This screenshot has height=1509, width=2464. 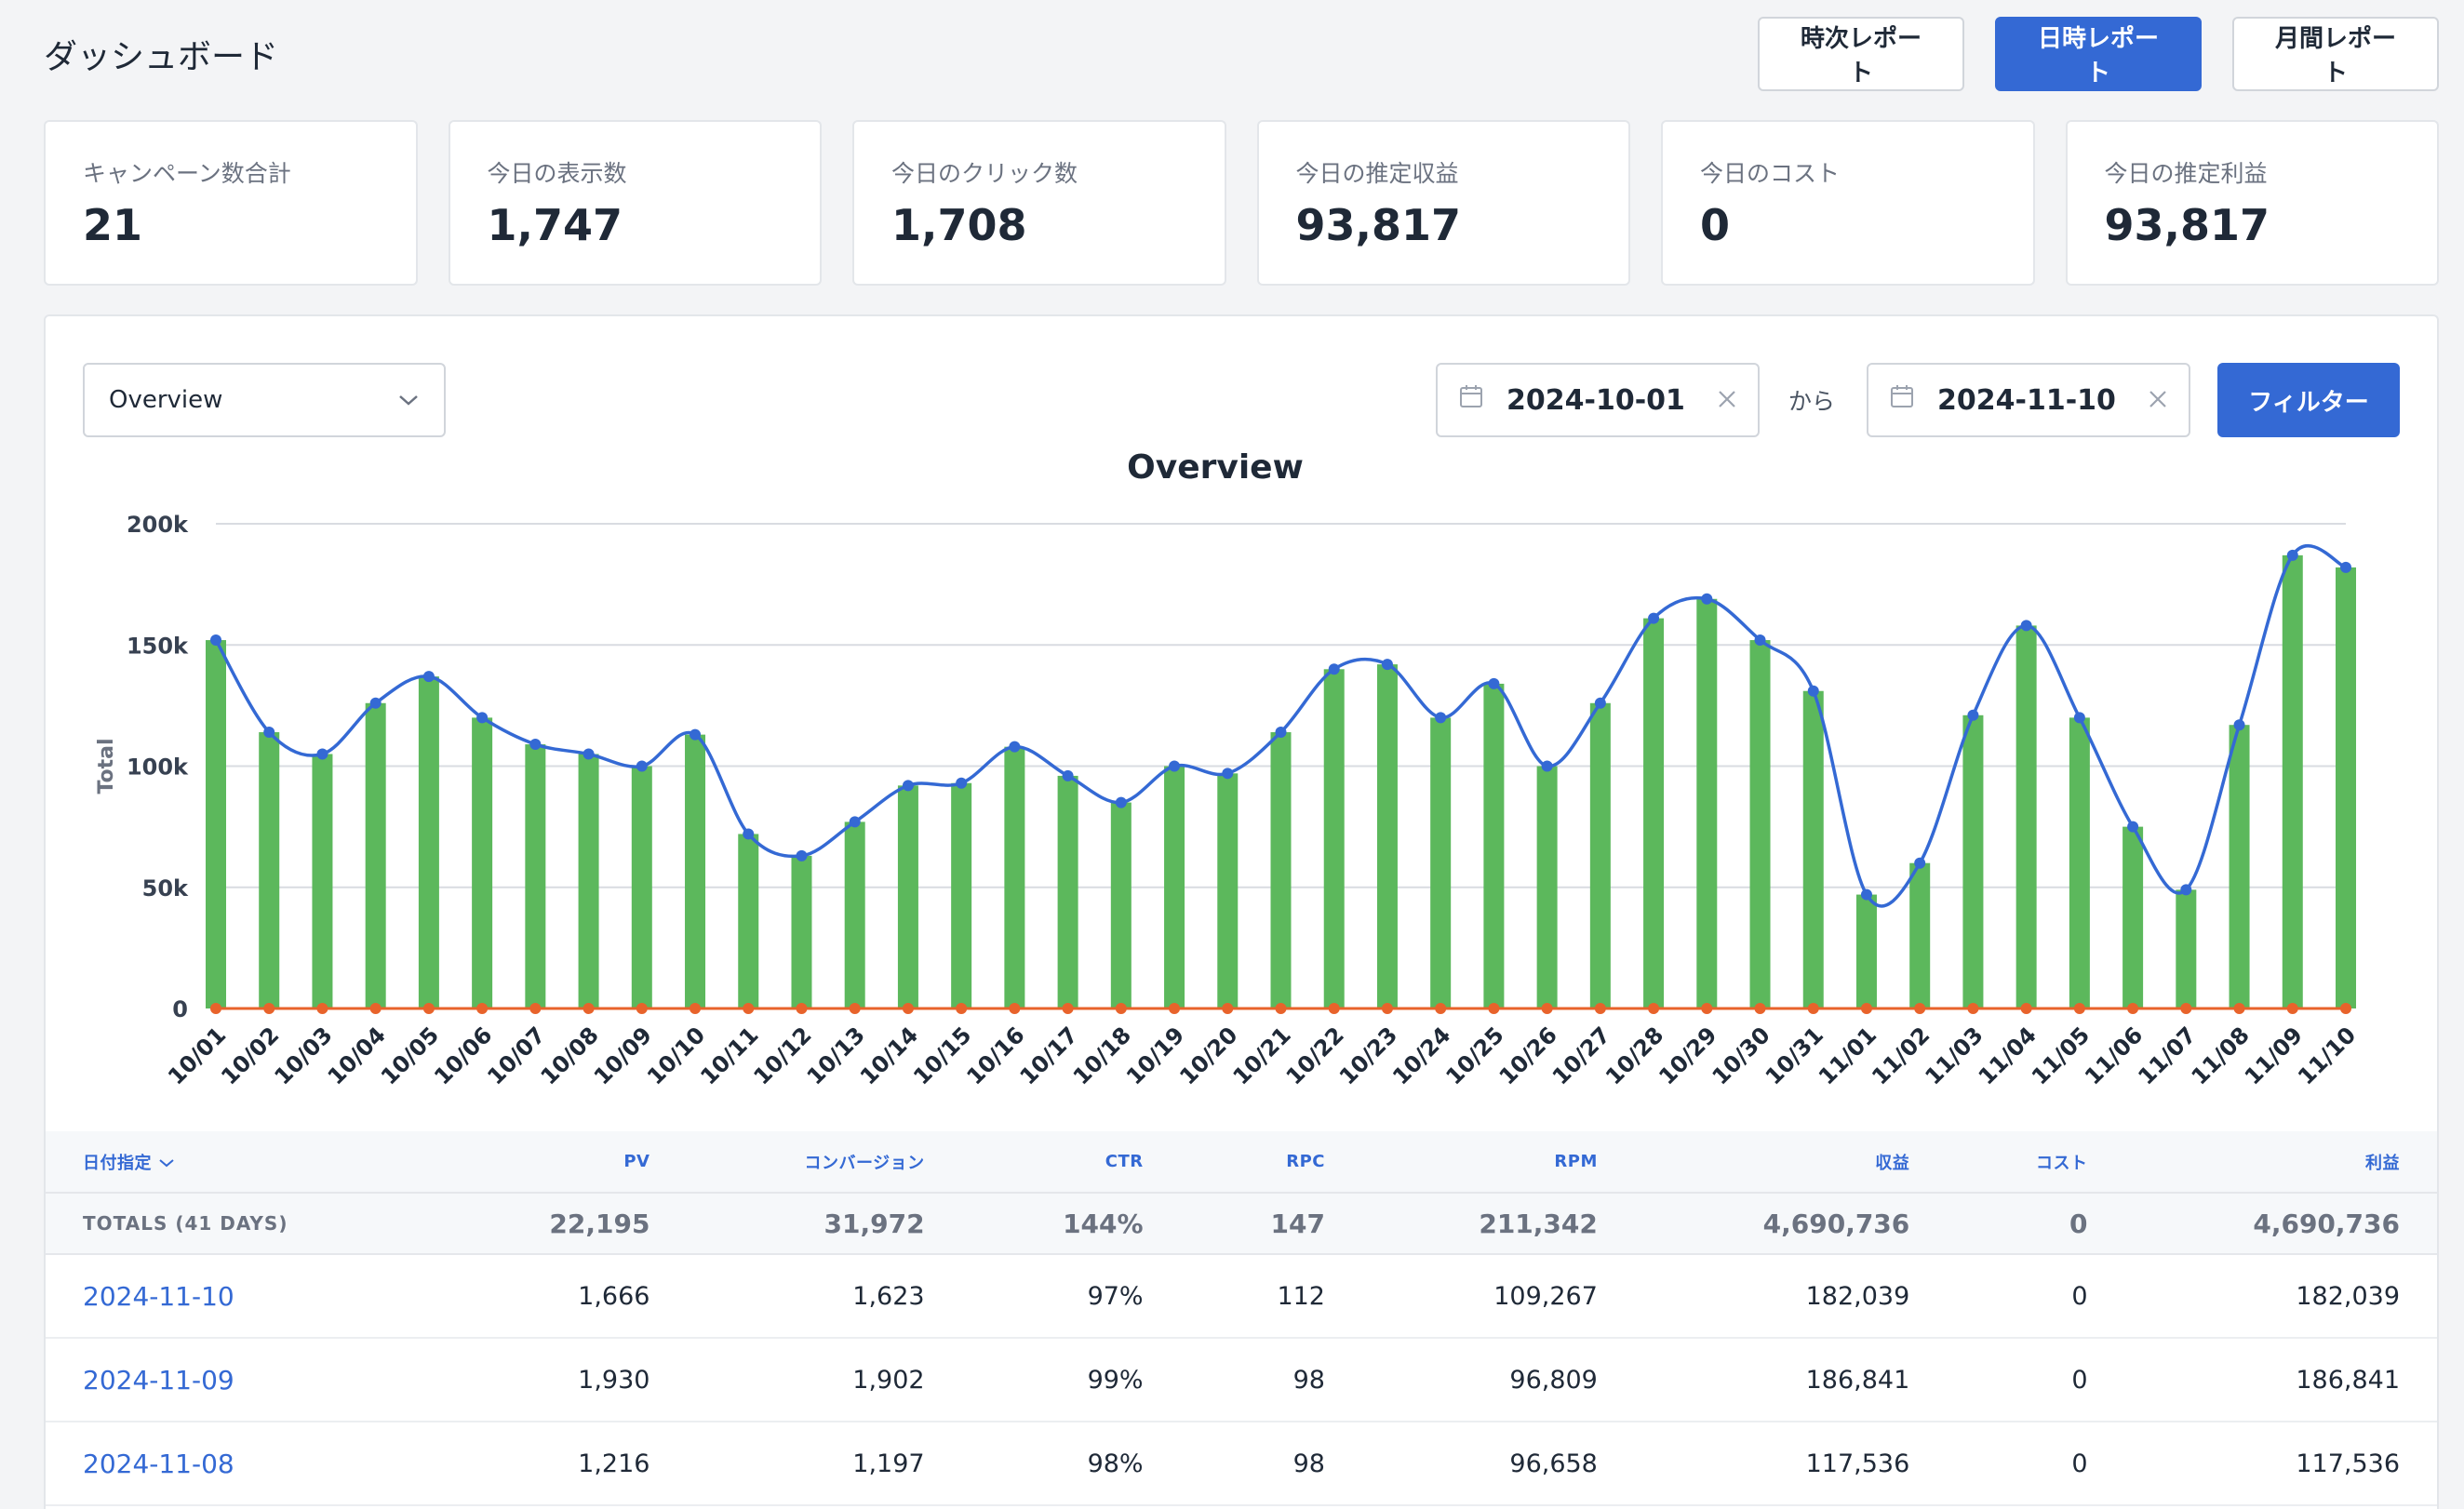 What do you see at coordinates (1049, 1055) in the screenshot?
I see `x-tick-label: 10/17` at bounding box center [1049, 1055].